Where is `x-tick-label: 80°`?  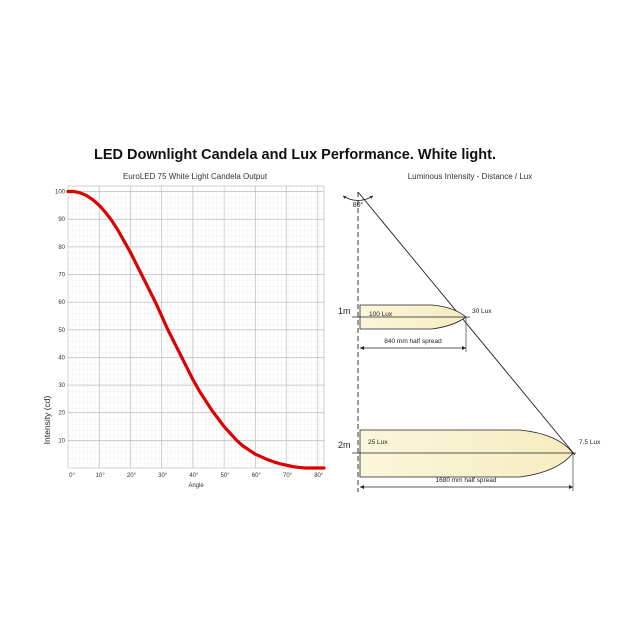 x-tick-label: 80° is located at coordinates (319, 476).